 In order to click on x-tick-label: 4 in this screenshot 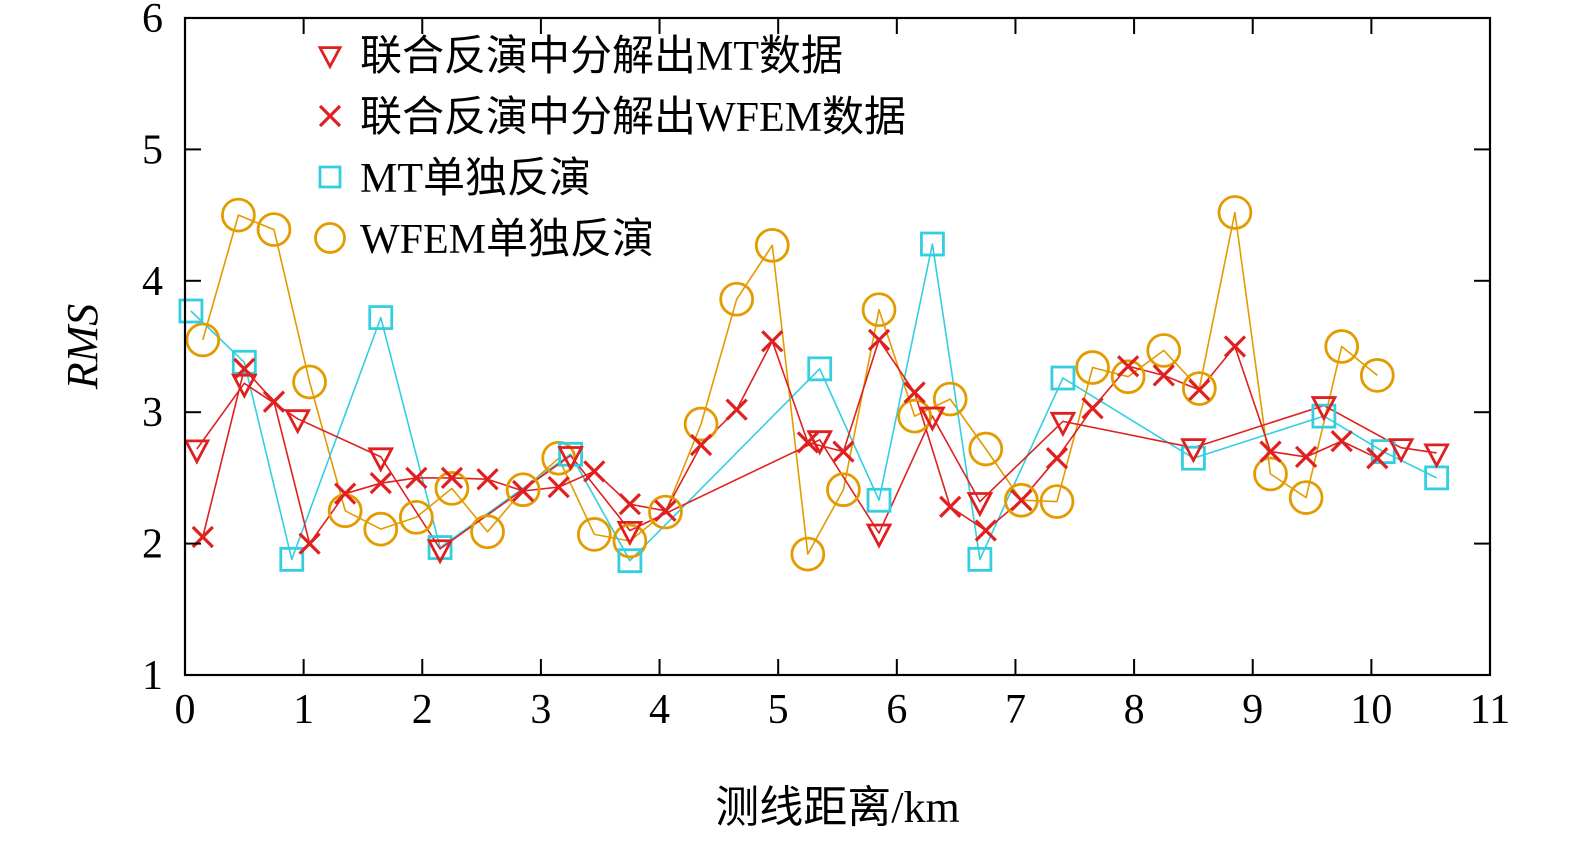, I will do `click(659, 710)`.